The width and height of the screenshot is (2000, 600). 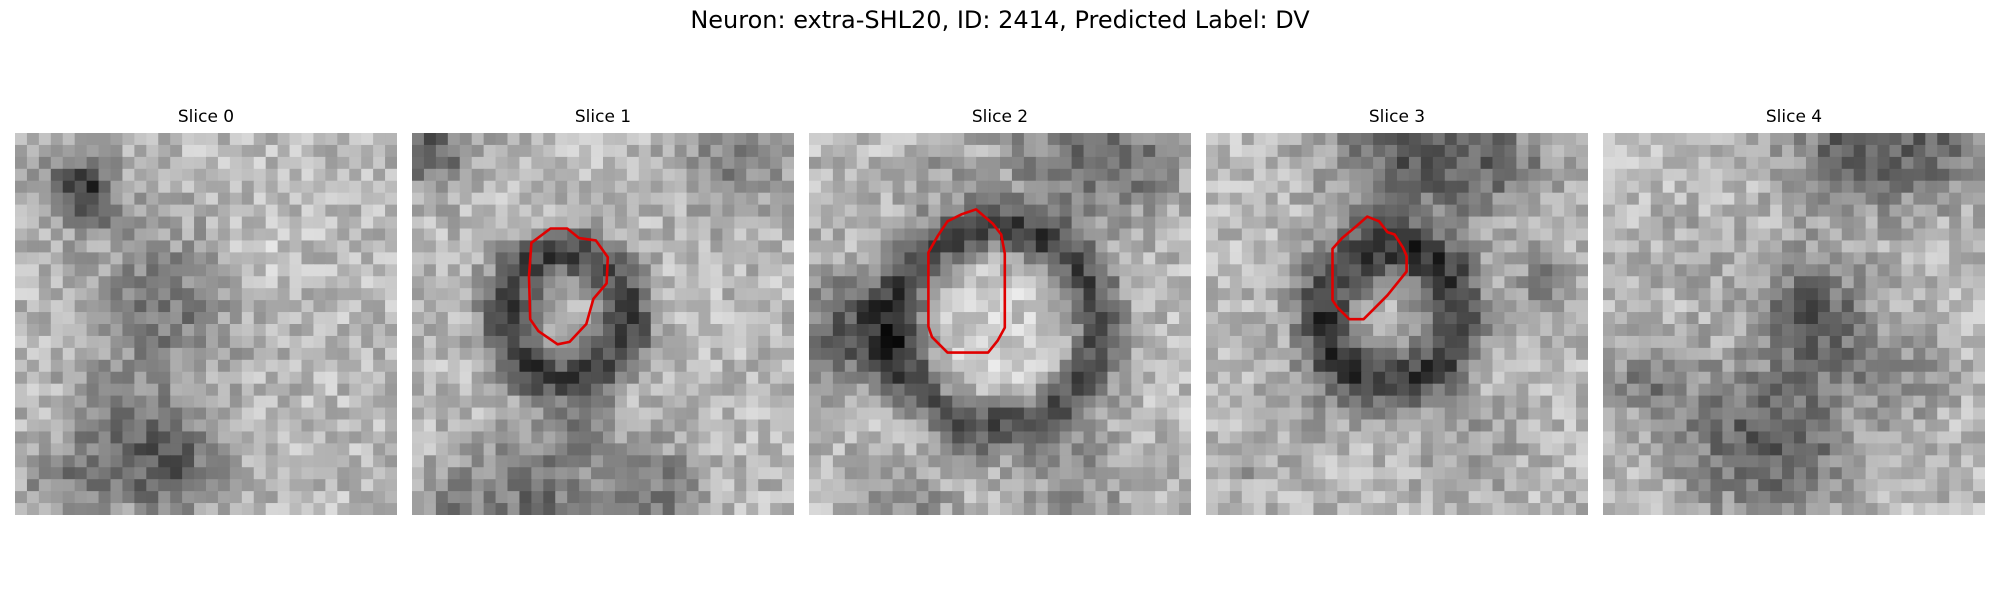 I want to click on slice-title: Slice 0, so click(x=206, y=117).